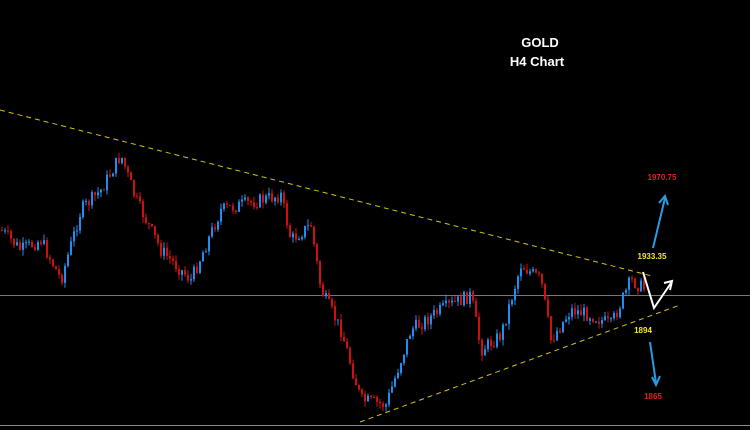  Describe the element at coordinates (655, 364) in the screenshot. I see `arrow-down` at that location.